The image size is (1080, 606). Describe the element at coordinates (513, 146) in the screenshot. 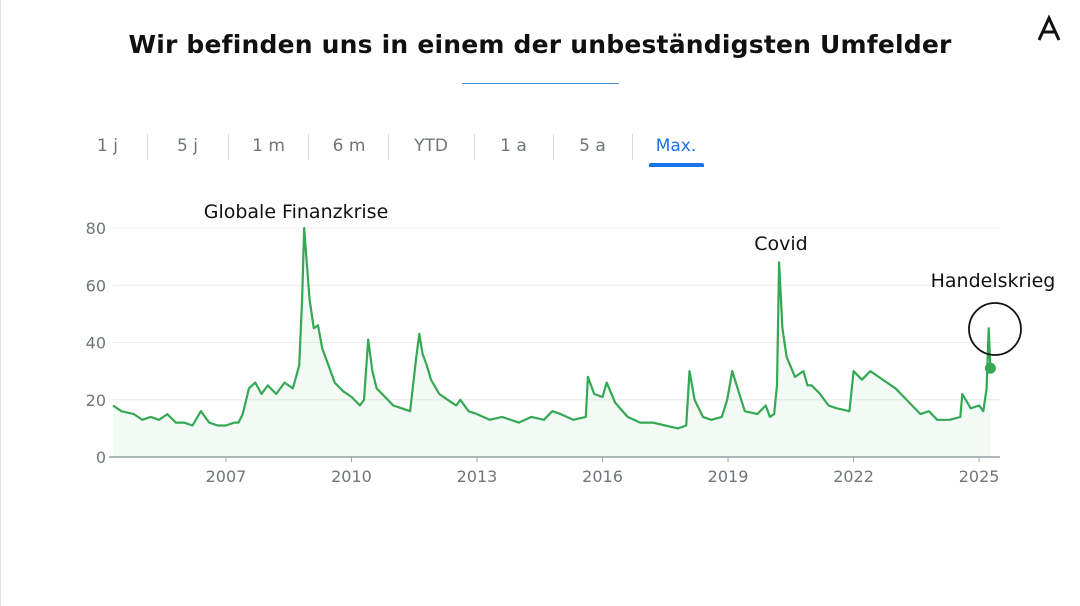

I see `tab-1a: 1 a` at that location.